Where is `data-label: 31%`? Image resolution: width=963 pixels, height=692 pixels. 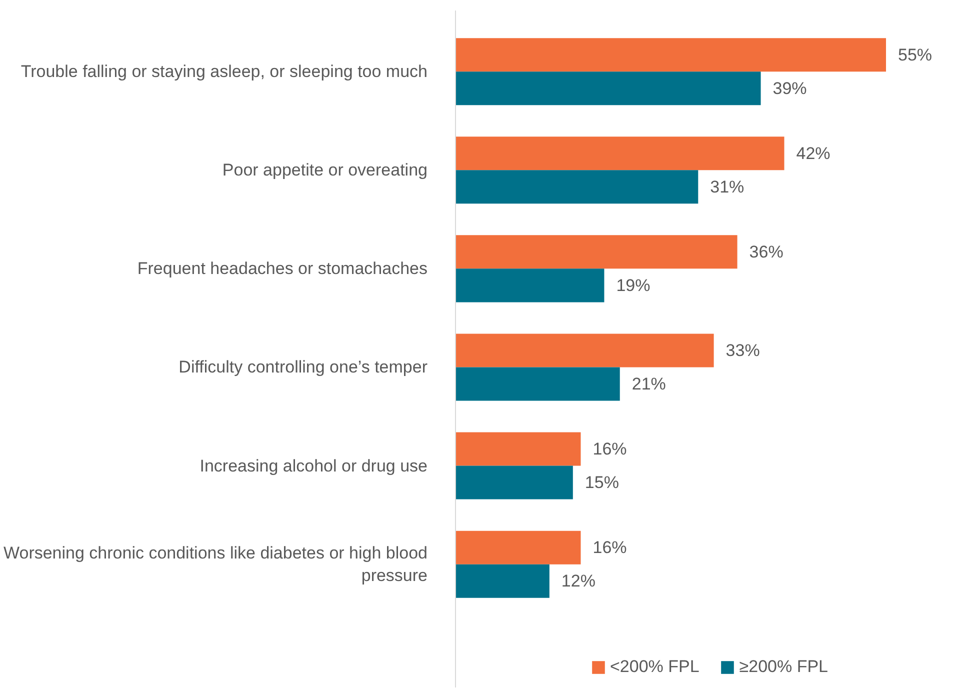
data-label: 31% is located at coordinates (727, 186).